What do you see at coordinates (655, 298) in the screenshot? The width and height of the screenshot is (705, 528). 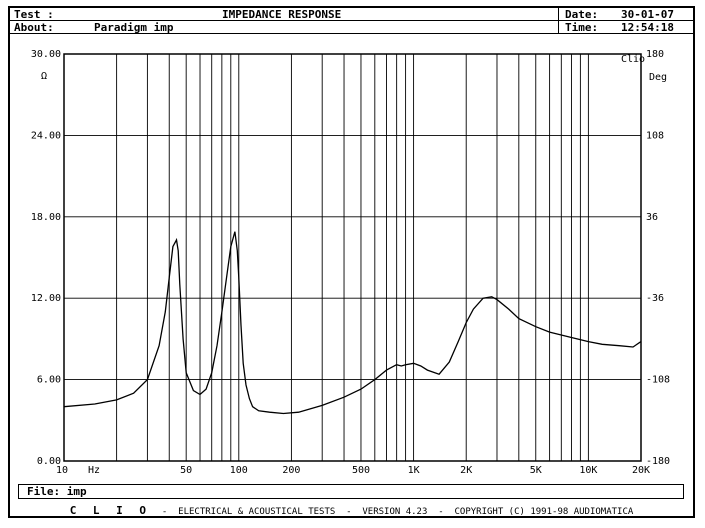 I see `y2-tick-label: -36` at bounding box center [655, 298].